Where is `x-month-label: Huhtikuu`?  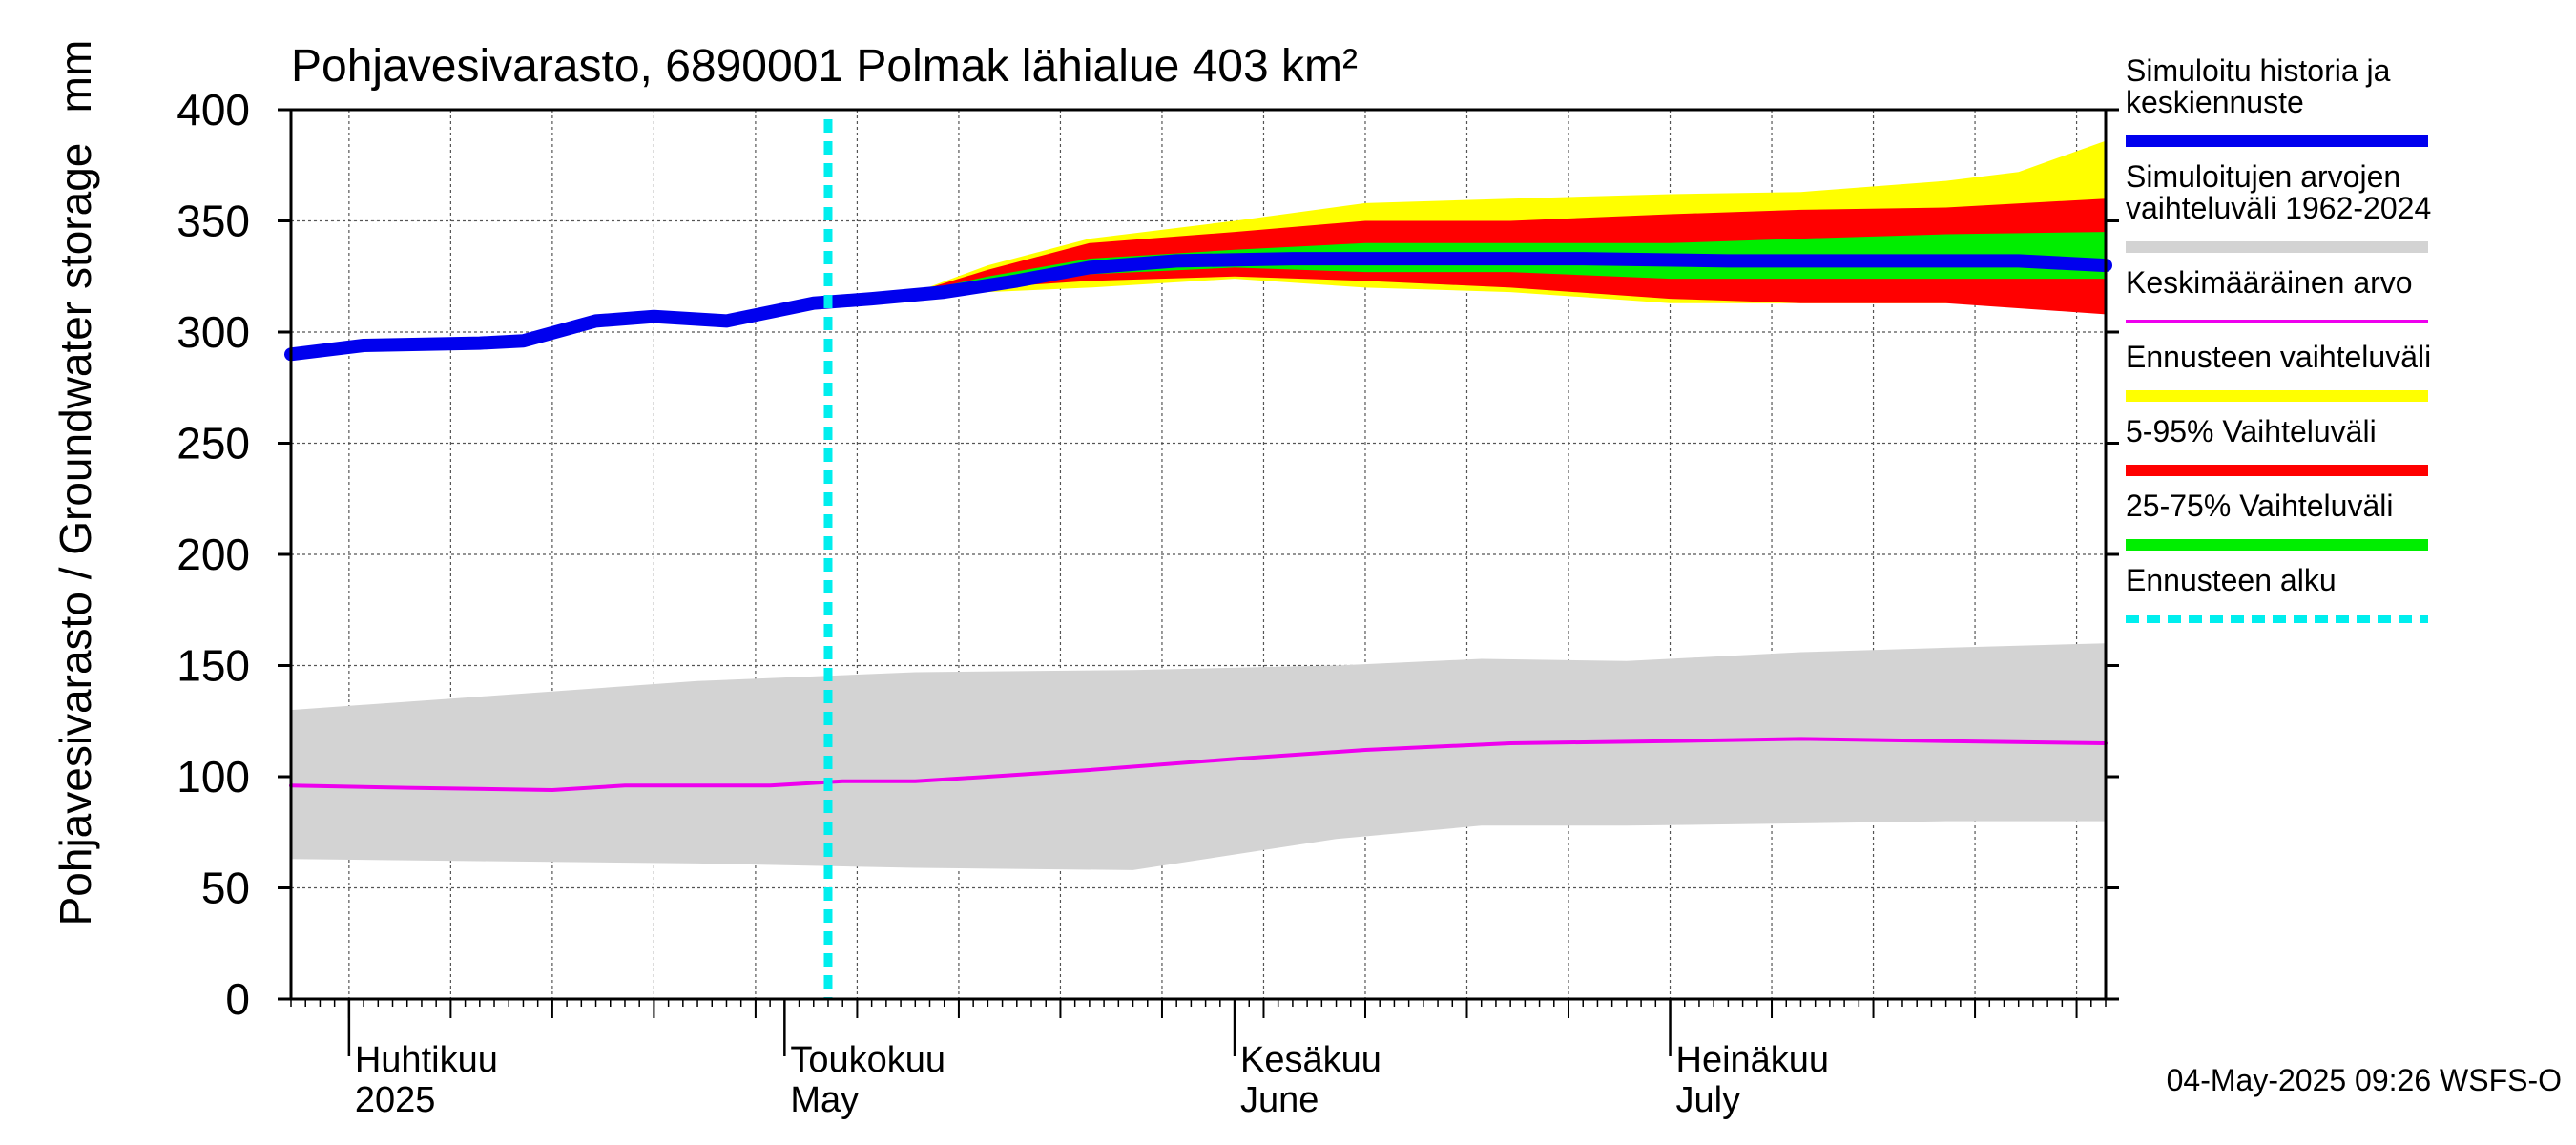
x-month-label: Huhtikuu is located at coordinates (426, 1060).